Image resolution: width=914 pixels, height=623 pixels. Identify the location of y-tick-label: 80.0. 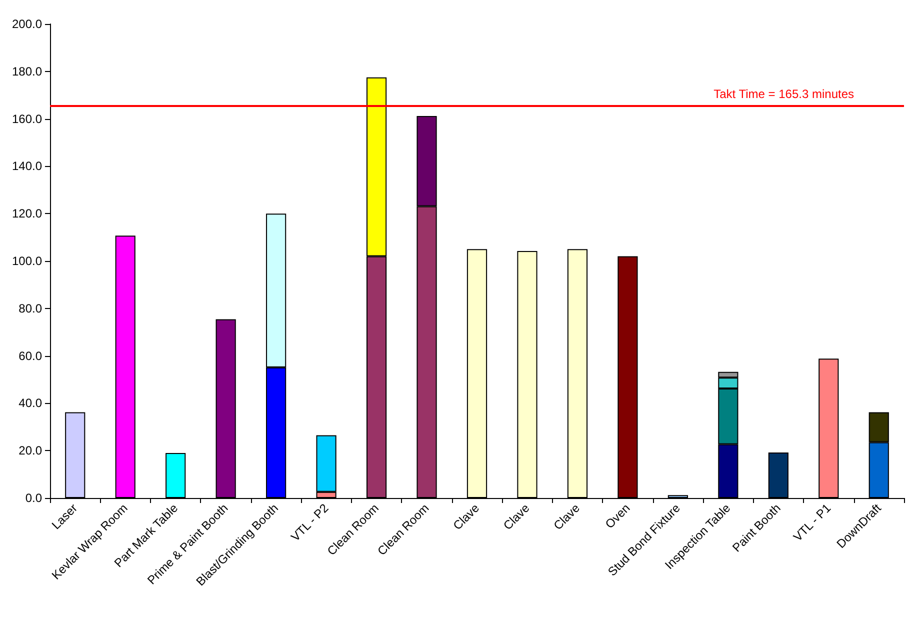
(30, 308).